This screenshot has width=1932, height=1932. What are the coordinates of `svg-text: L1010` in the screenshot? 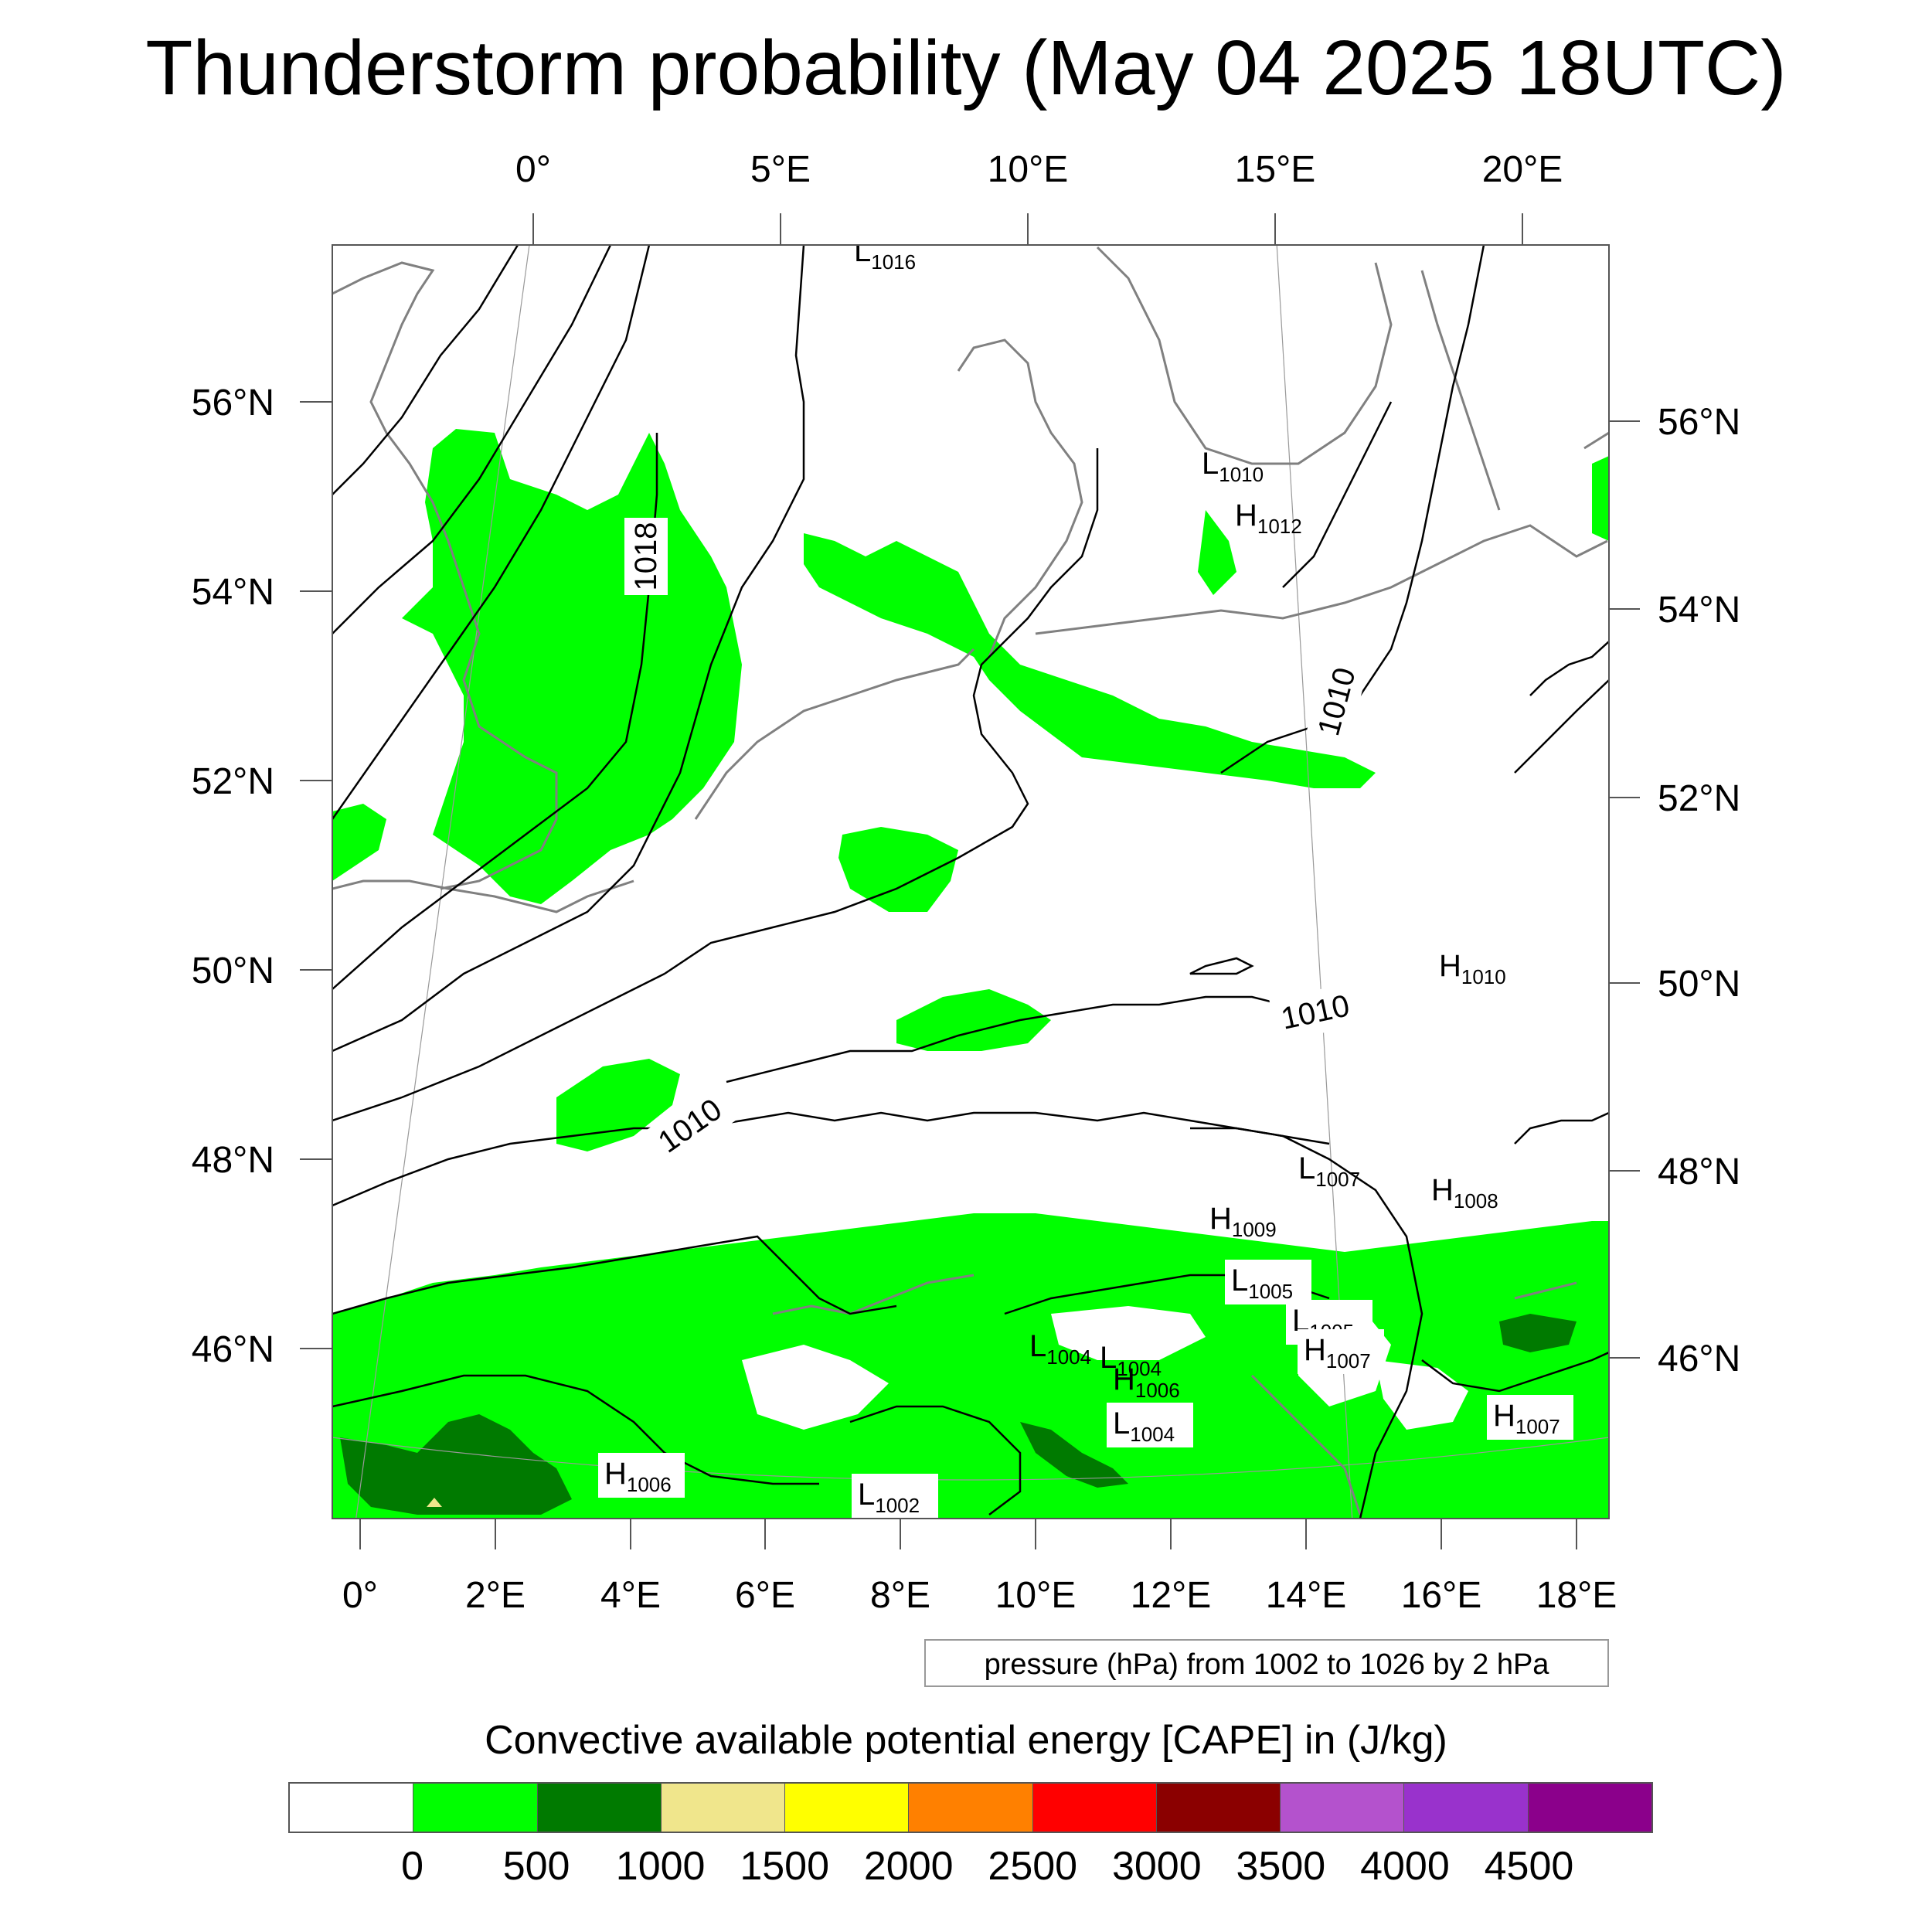 It's located at (1233, 467).